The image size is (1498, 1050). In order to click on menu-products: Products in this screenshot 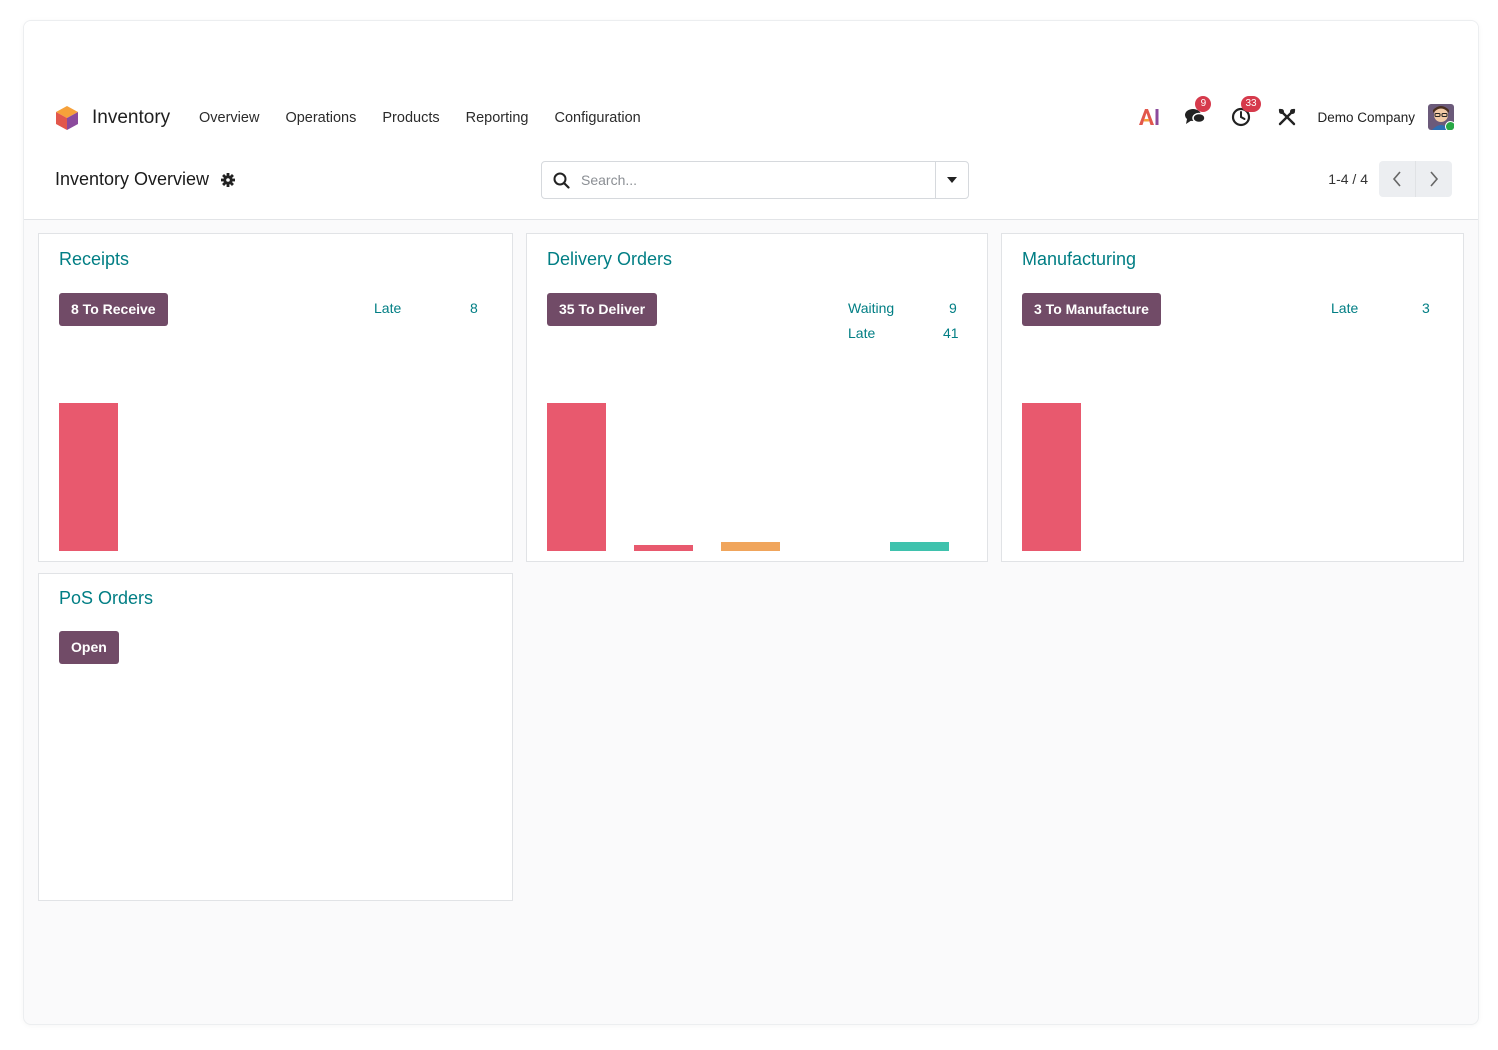, I will do `click(411, 118)`.